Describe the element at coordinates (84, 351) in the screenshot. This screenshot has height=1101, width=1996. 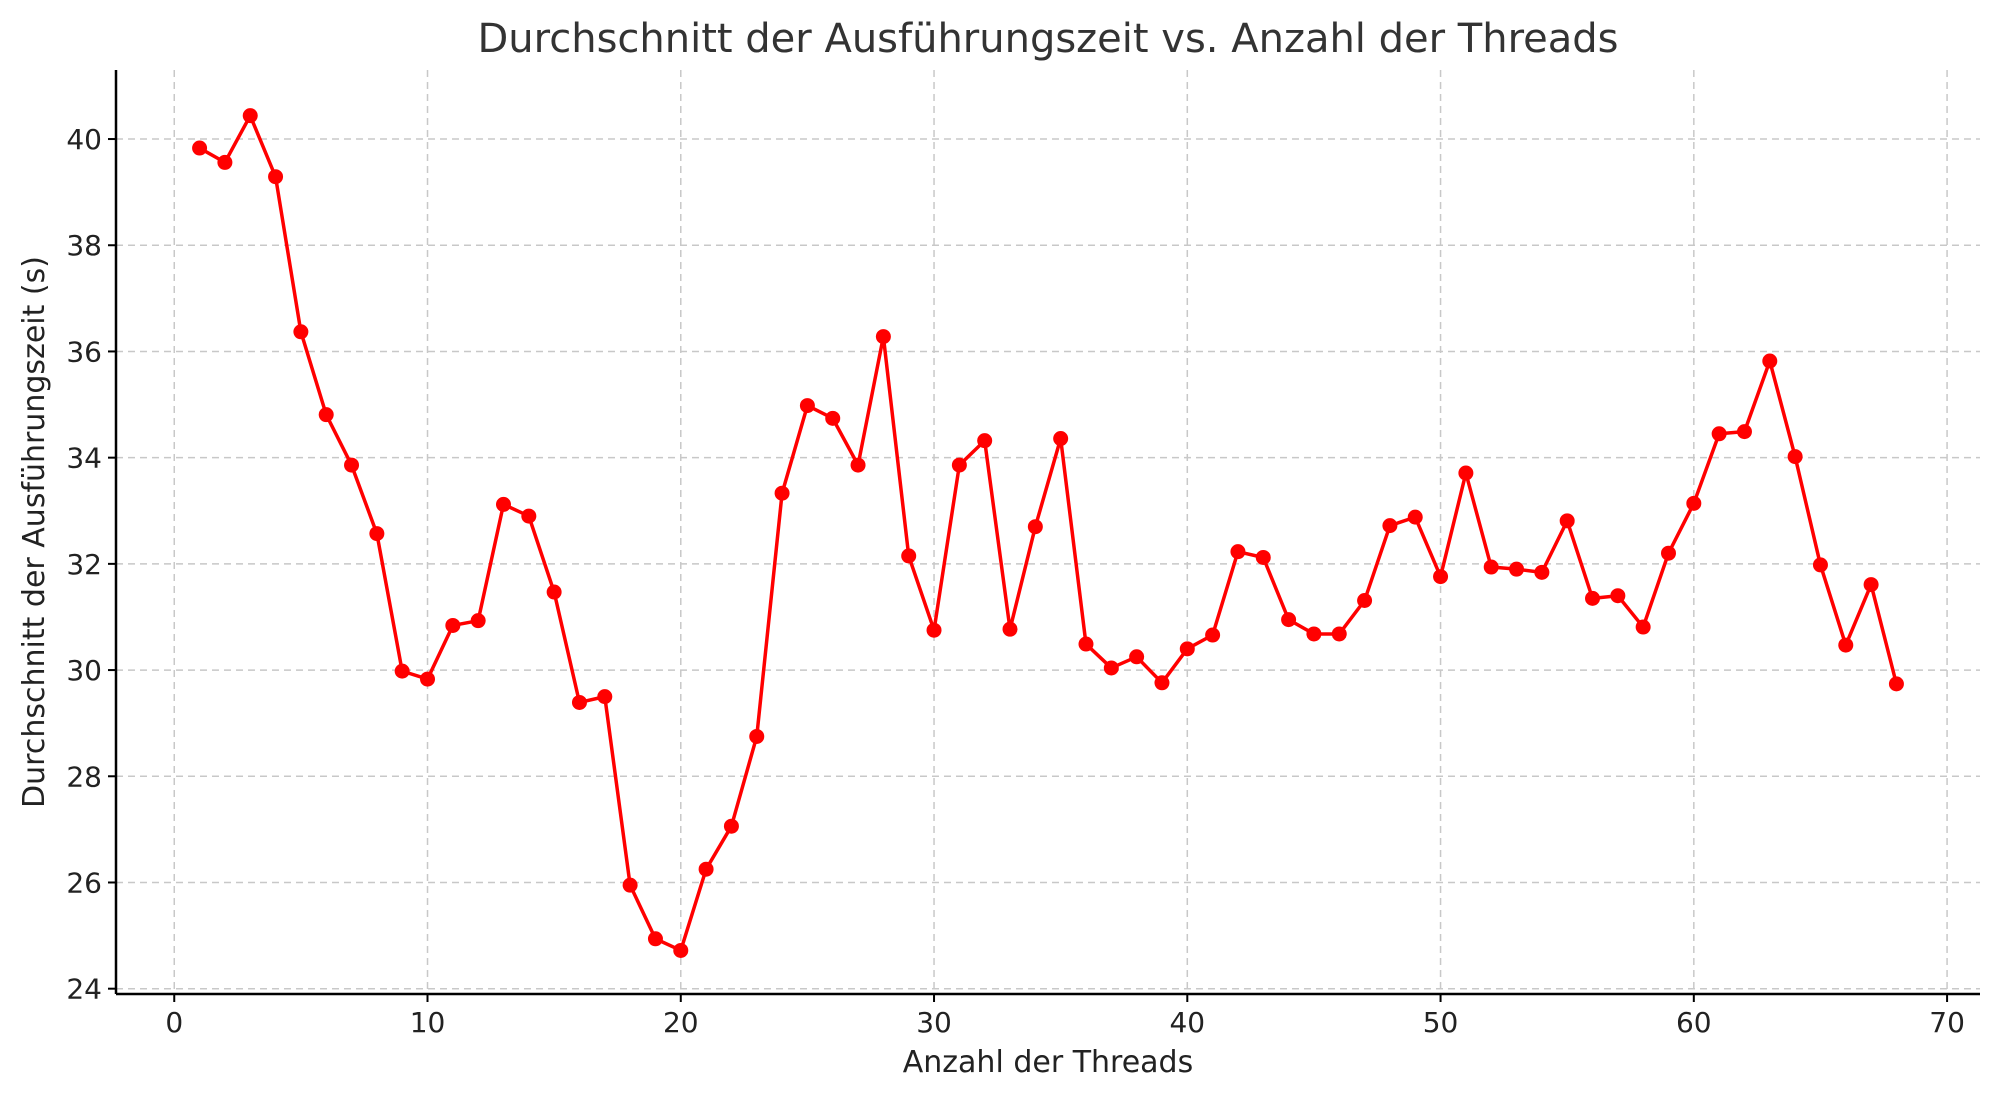
I see `y-tick-label: 36` at that location.